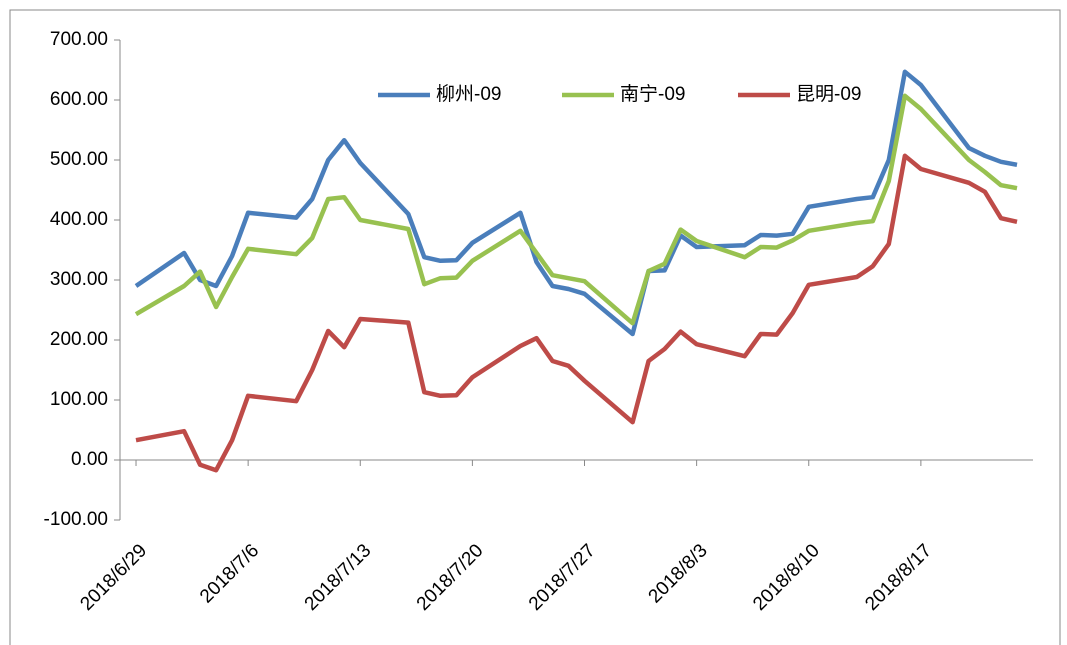  What do you see at coordinates (79, 159) in the screenshot?
I see `y-tick-label: 500.00` at bounding box center [79, 159].